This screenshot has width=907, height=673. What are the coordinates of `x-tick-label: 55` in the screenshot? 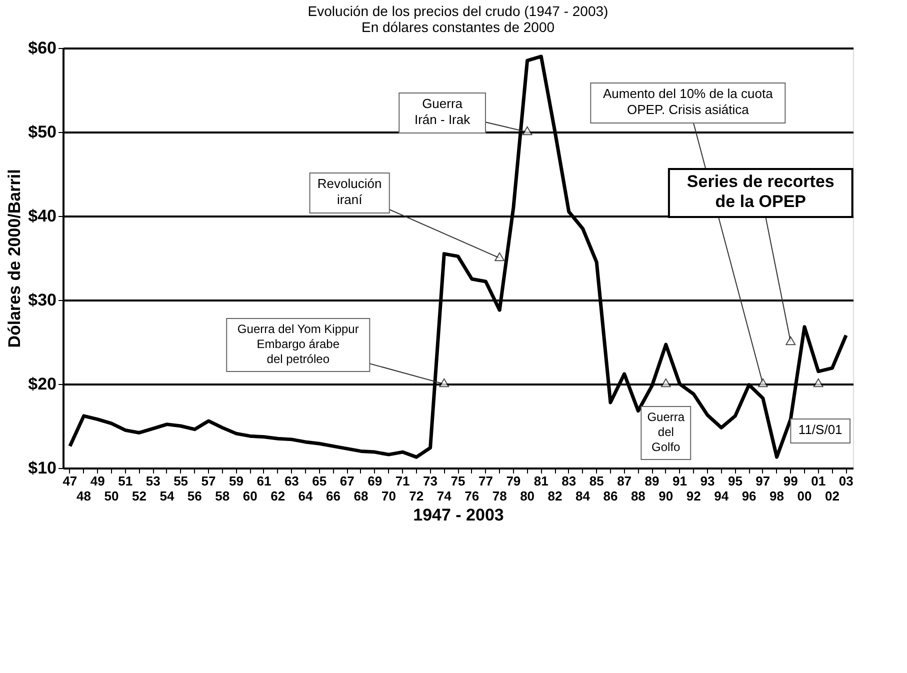 It's located at (181, 481).